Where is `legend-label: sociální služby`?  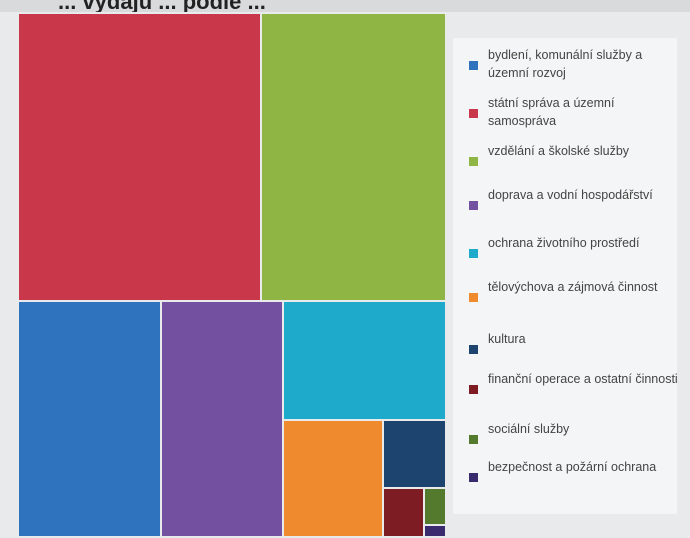
legend-label: sociální služby is located at coordinates (529, 429).